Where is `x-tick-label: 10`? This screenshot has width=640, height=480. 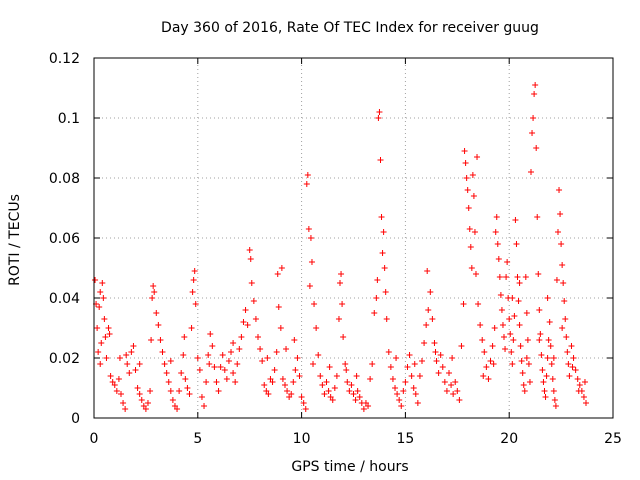
x-tick-label: 10 is located at coordinates (302, 439).